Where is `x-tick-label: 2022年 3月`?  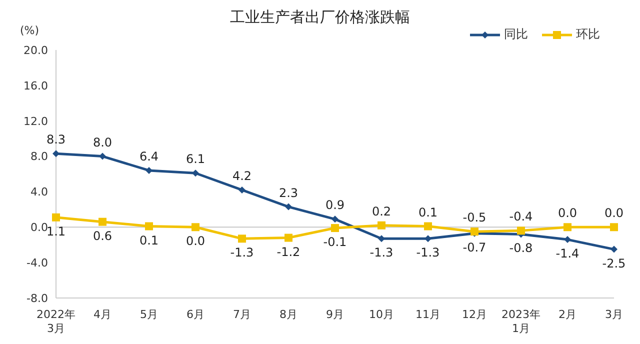 x-tick-label: 2022年 3月 is located at coordinates (56, 321).